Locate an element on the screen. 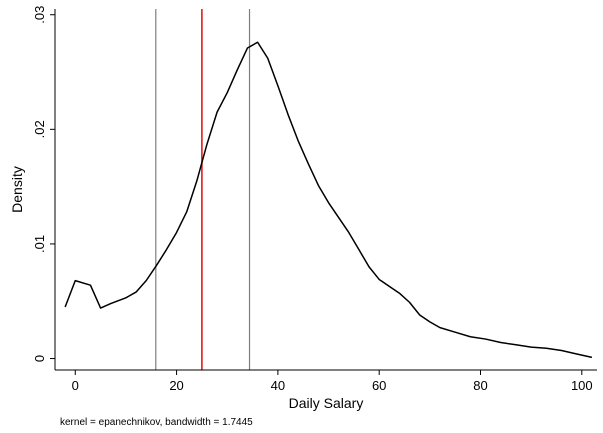 Image resolution: width=603 pixels, height=433 pixels. x-tick-label: 80 is located at coordinates (480, 385).